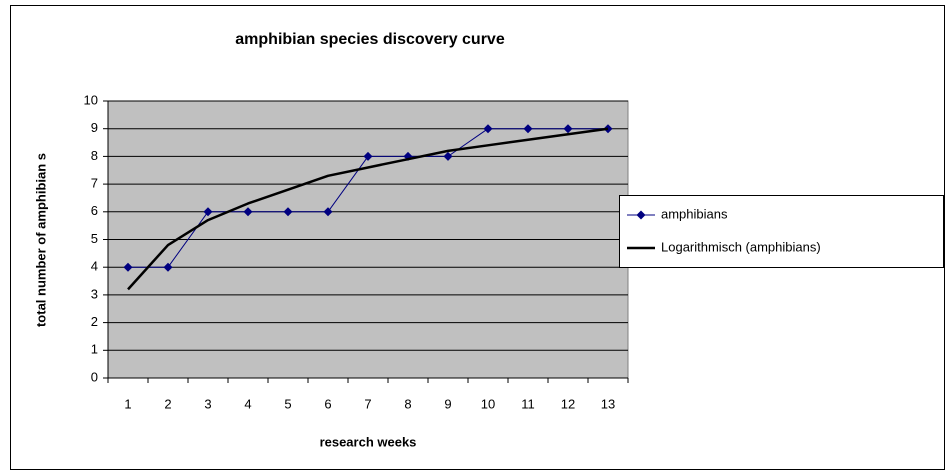  Describe the element at coordinates (94, 238) in the screenshot. I see `y-tick-label: 5` at that location.